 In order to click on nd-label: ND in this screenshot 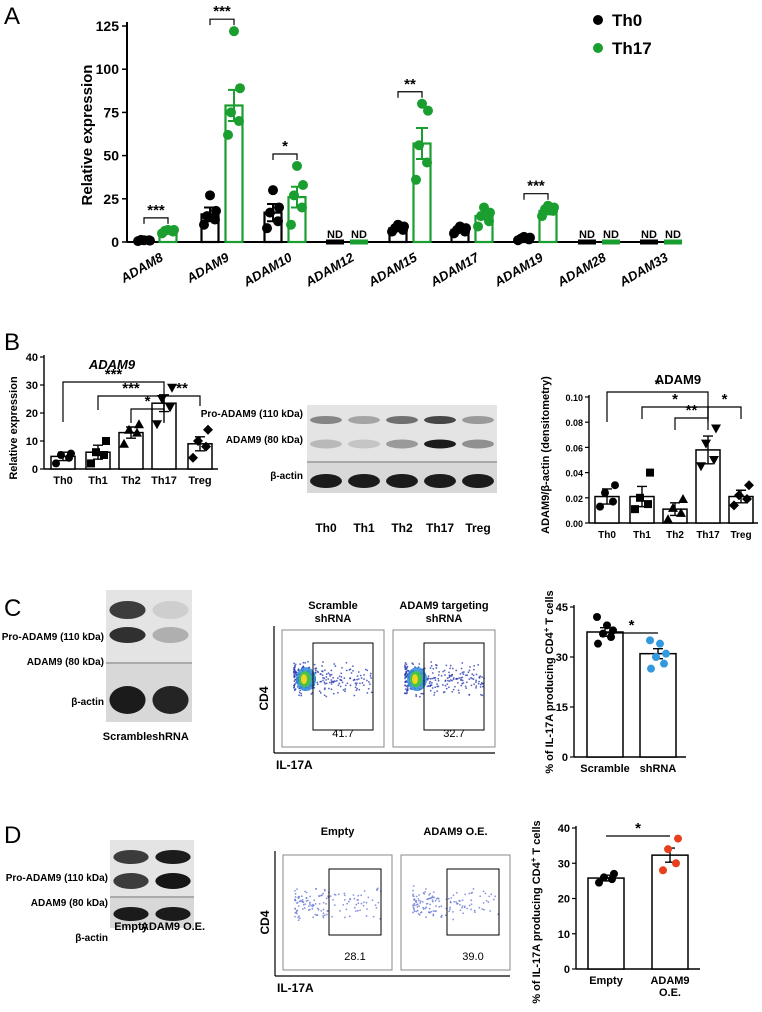, I will do `click(359, 235)`.